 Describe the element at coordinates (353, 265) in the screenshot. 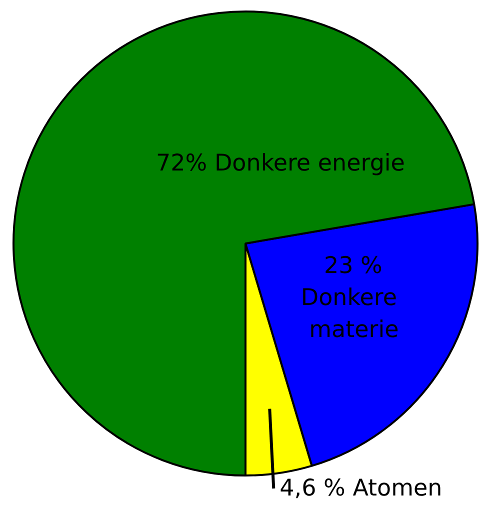

I see `data-label: 23 %` at that location.